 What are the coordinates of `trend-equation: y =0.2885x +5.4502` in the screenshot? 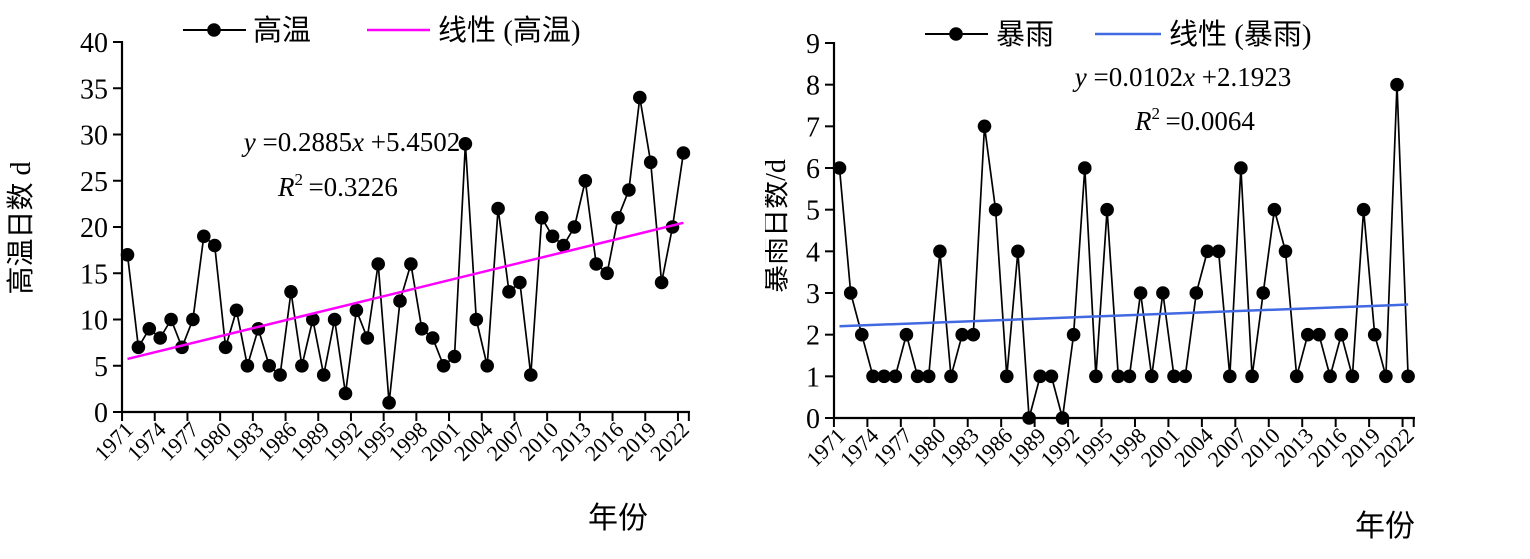 It's located at (350, 142).